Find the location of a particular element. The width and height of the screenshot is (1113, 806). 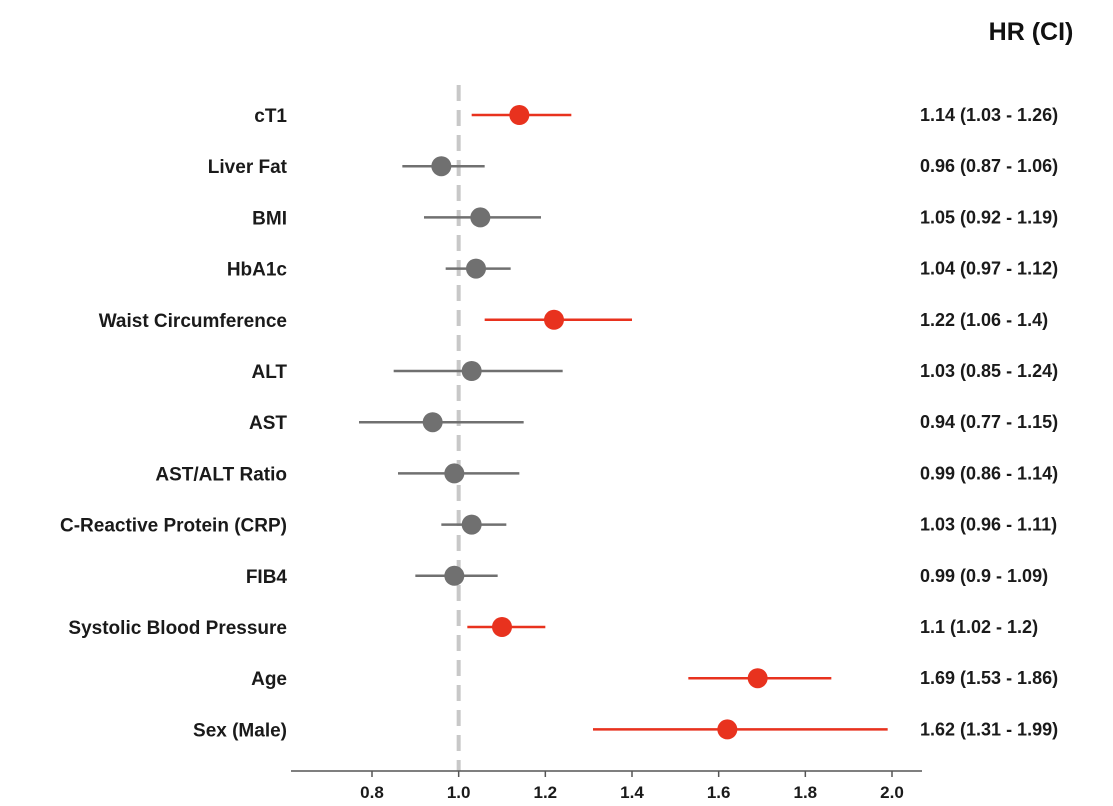

forest-row: Waist Circumference 1.22 (1.06 - 1.4) is located at coordinates (573, 320).